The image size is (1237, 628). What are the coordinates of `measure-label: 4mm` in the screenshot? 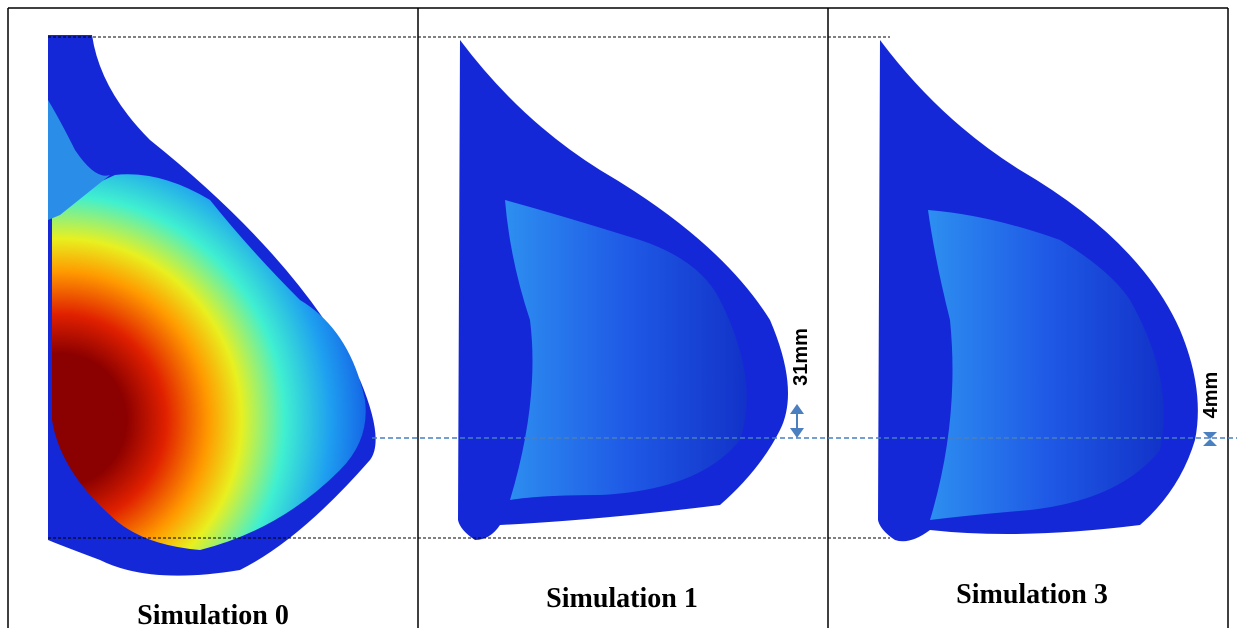 It's located at (1211, 395).